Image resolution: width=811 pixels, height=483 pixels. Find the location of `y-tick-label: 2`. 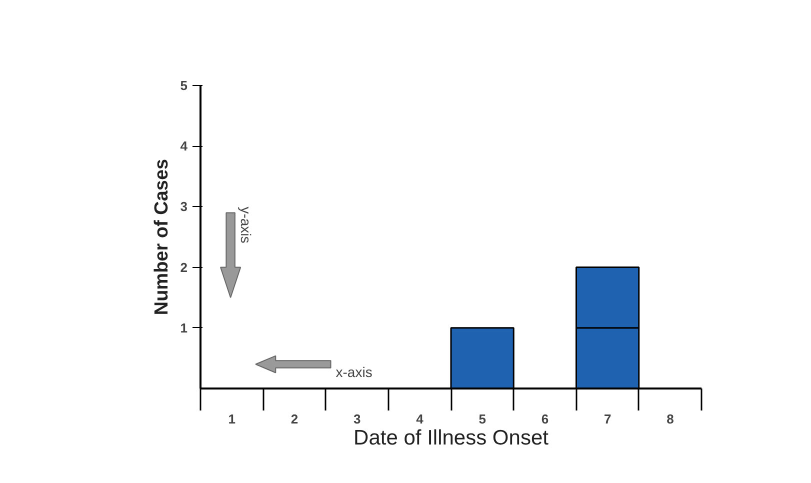

y-tick-label: 2 is located at coordinates (184, 267).